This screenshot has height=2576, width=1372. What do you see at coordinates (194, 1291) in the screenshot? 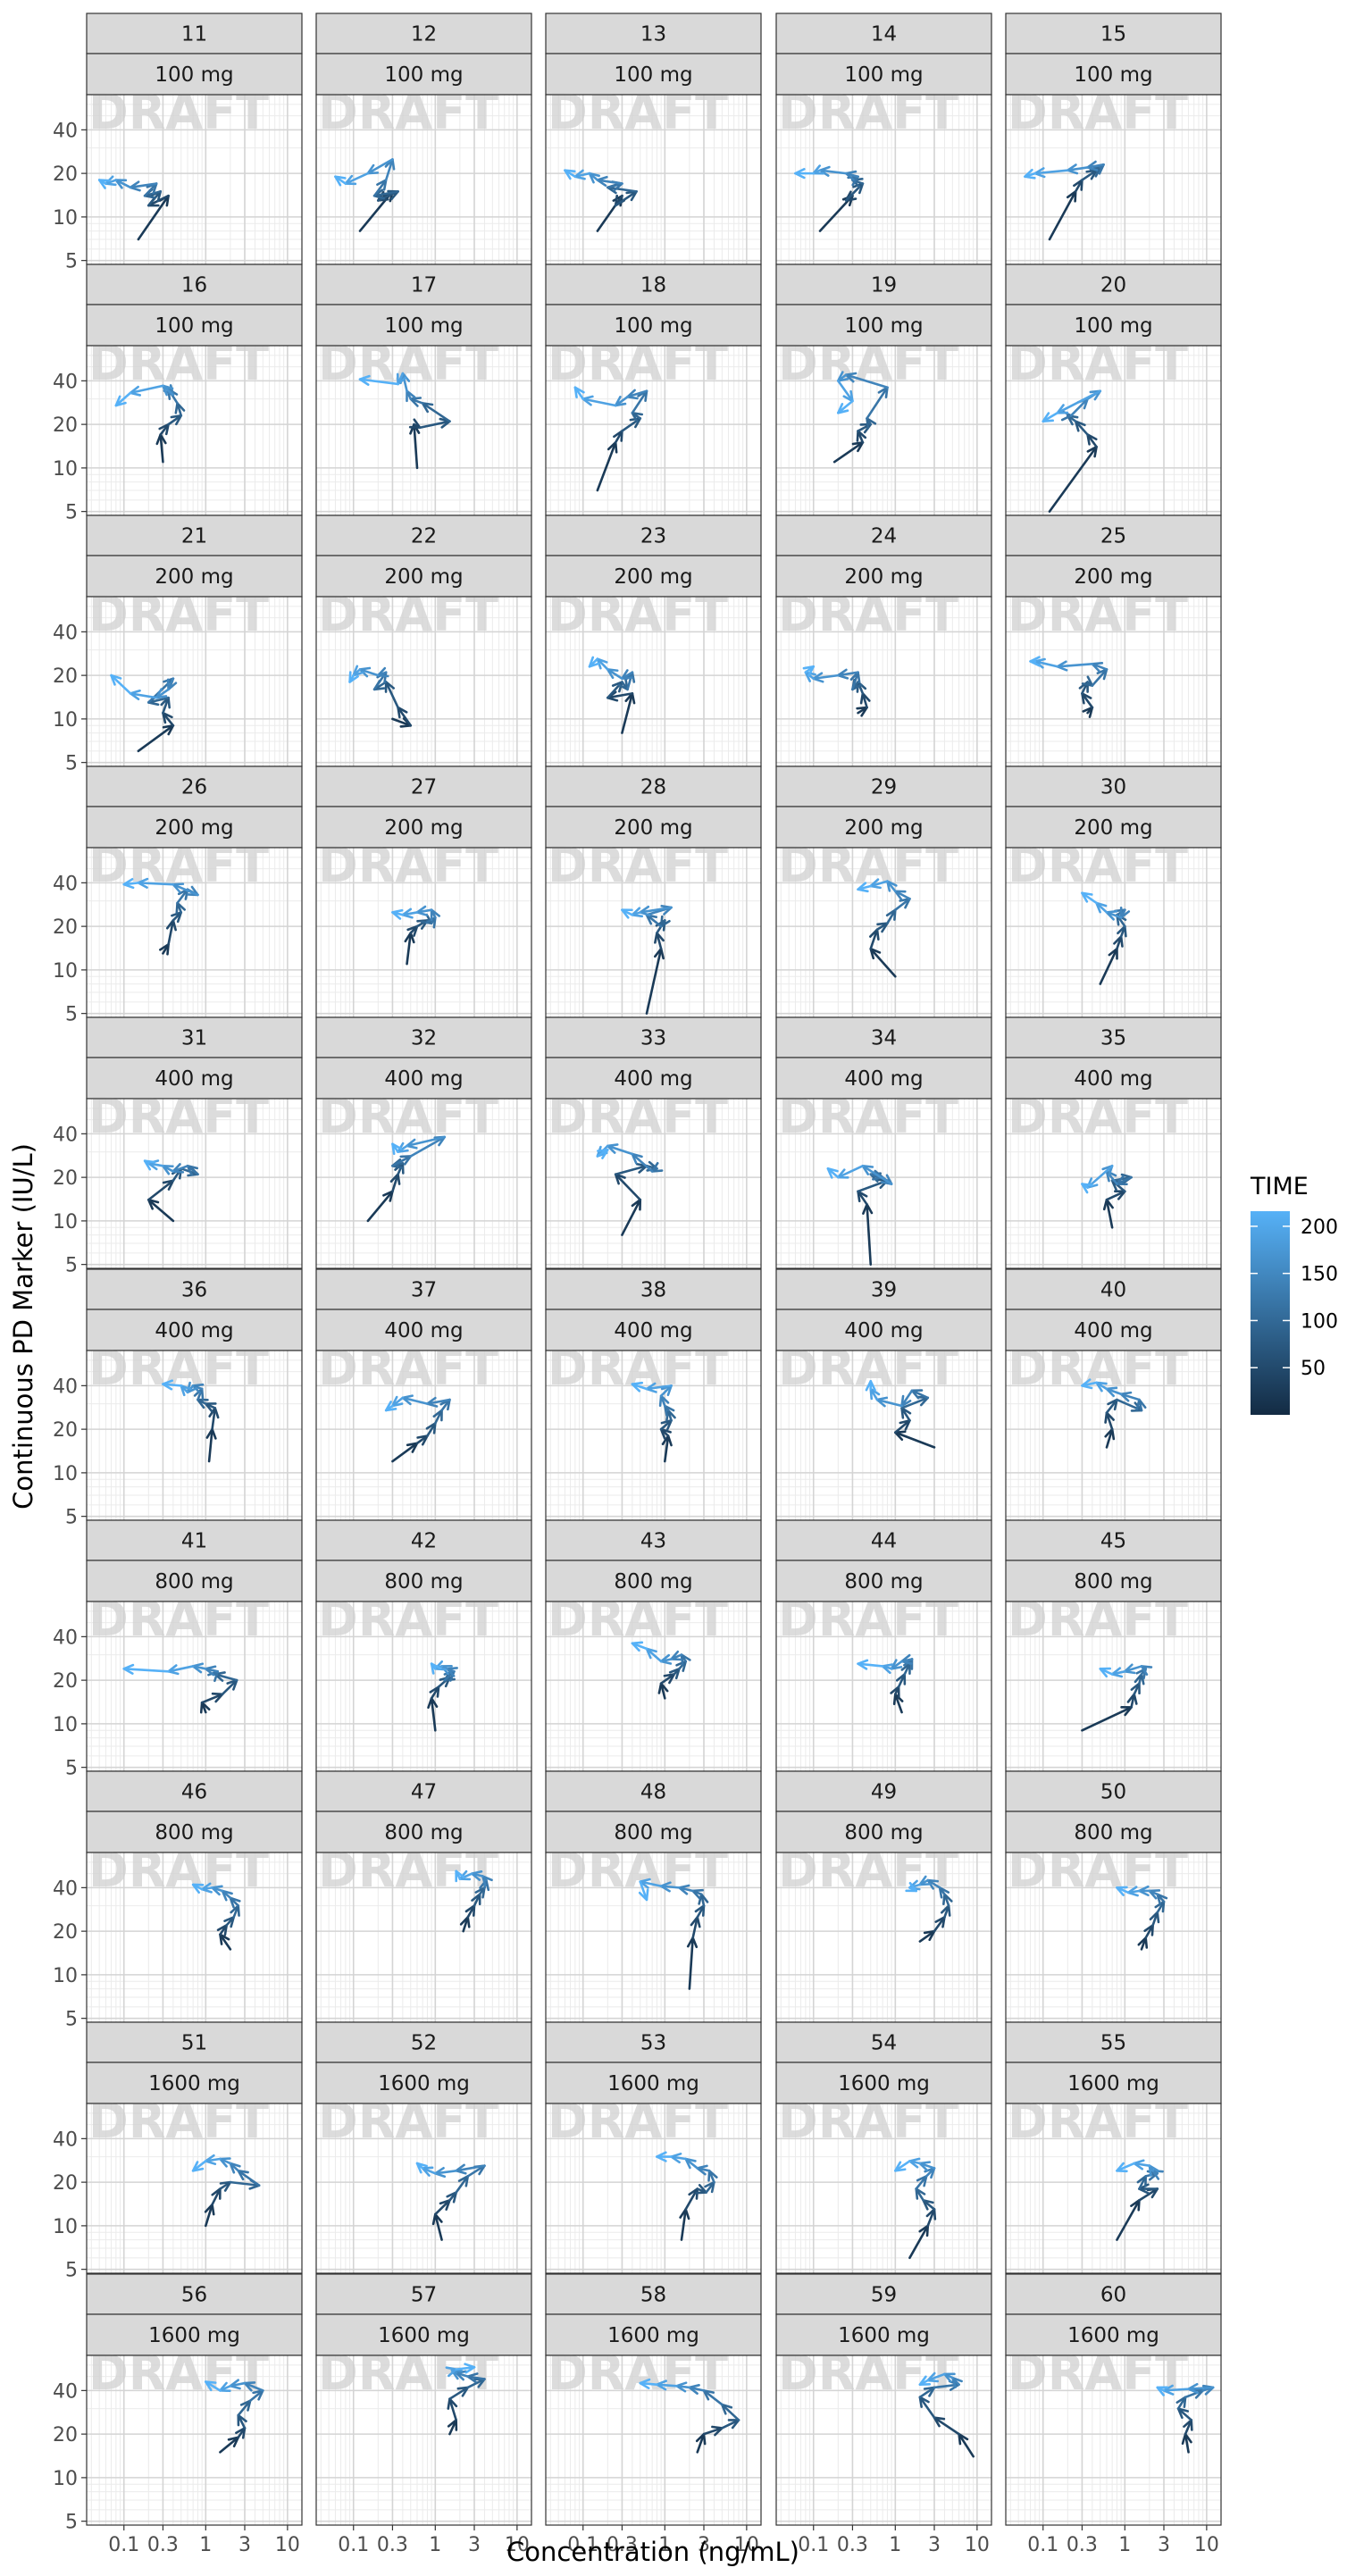
I see `strip-id-label: 36` at bounding box center [194, 1291].